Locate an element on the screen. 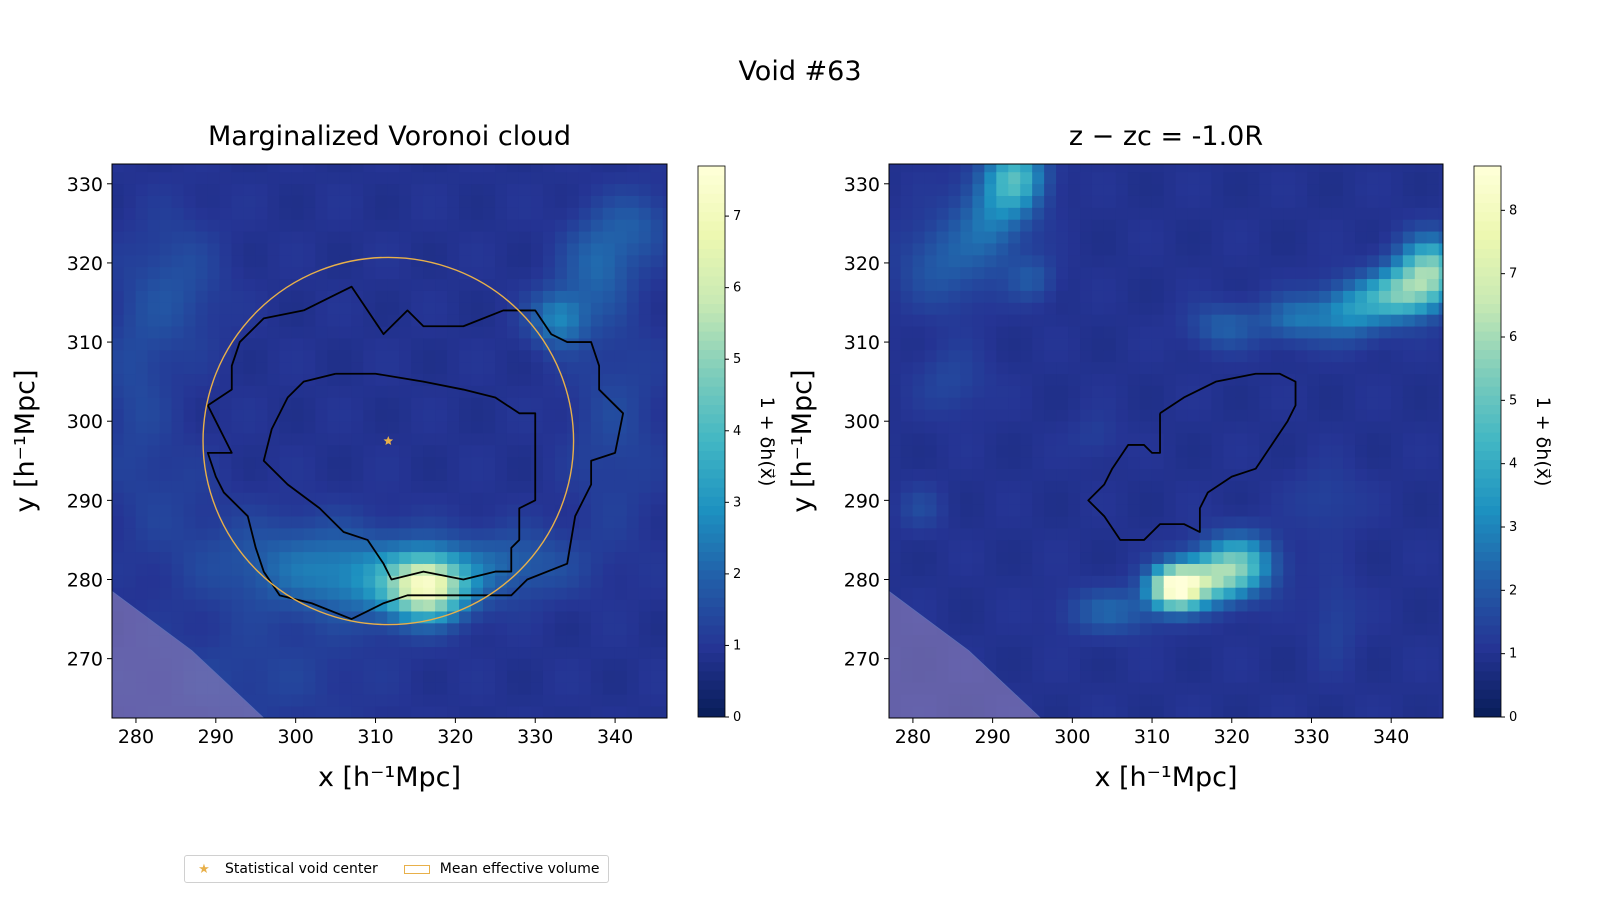  legend-entry-center: ★ Statistical void center is located at coordinates (285, 869).